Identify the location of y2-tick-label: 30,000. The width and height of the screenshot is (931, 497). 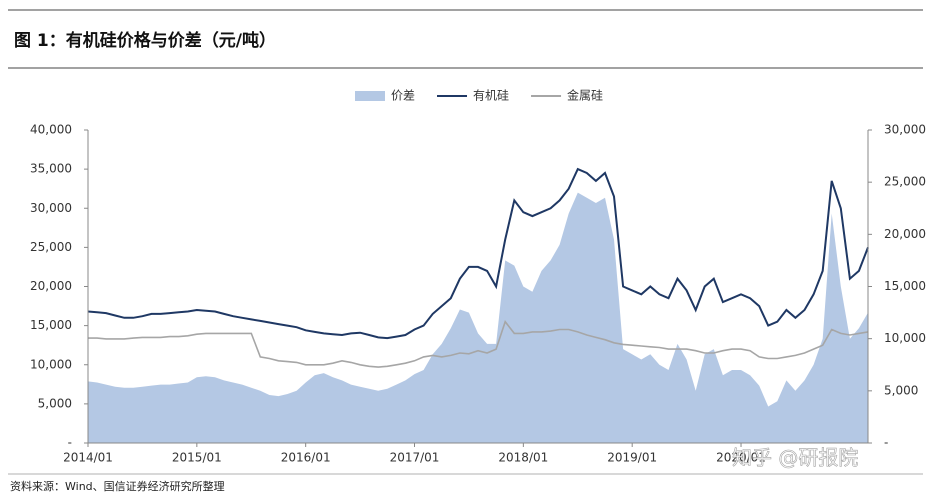
(905, 130).